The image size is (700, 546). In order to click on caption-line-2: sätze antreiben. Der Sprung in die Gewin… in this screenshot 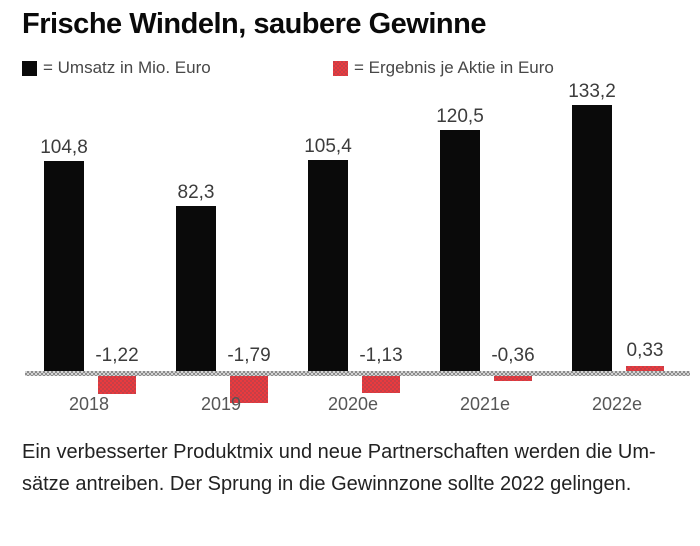, I will do `click(327, 484)`.